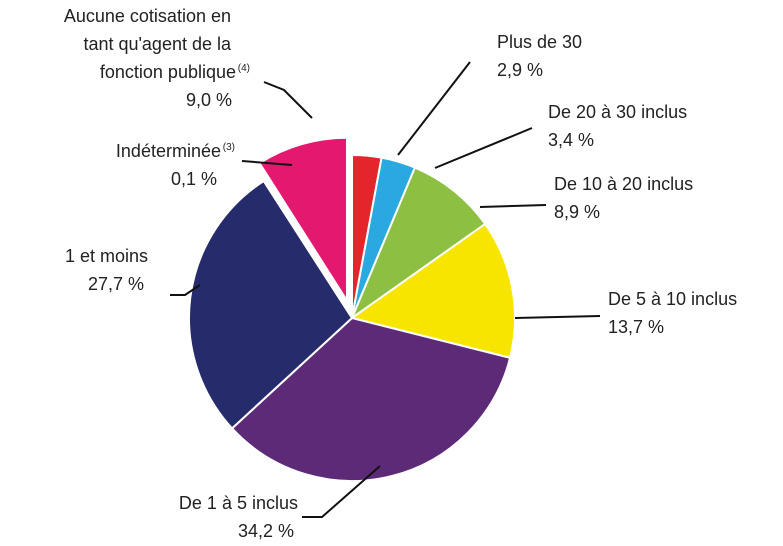  Describe the element at coordinates (209, 100) in the screenshot. I see `value-label: 9,0 %` at that location.